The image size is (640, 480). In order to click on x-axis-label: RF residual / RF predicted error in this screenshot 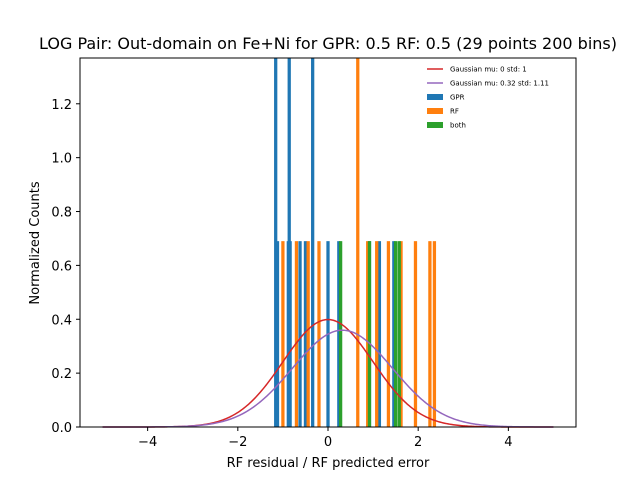, I will do `click(328, 463)`.